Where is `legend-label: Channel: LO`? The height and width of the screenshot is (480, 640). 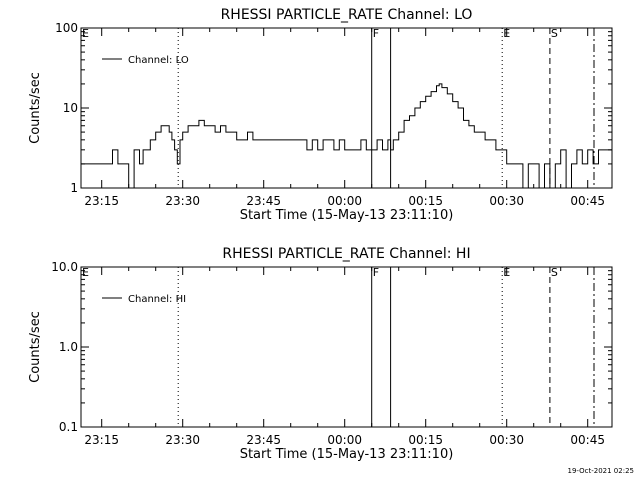
legend-label: Channel: LO is located at coordinates (158, 60).